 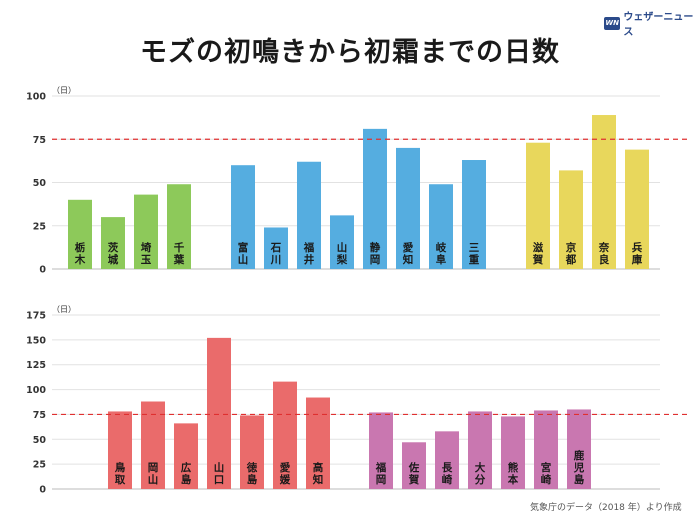 What do you see at coordinates (285, 473) in the screenshot?
I see `category-label: 愛媛` at bounding box center [285, 473].